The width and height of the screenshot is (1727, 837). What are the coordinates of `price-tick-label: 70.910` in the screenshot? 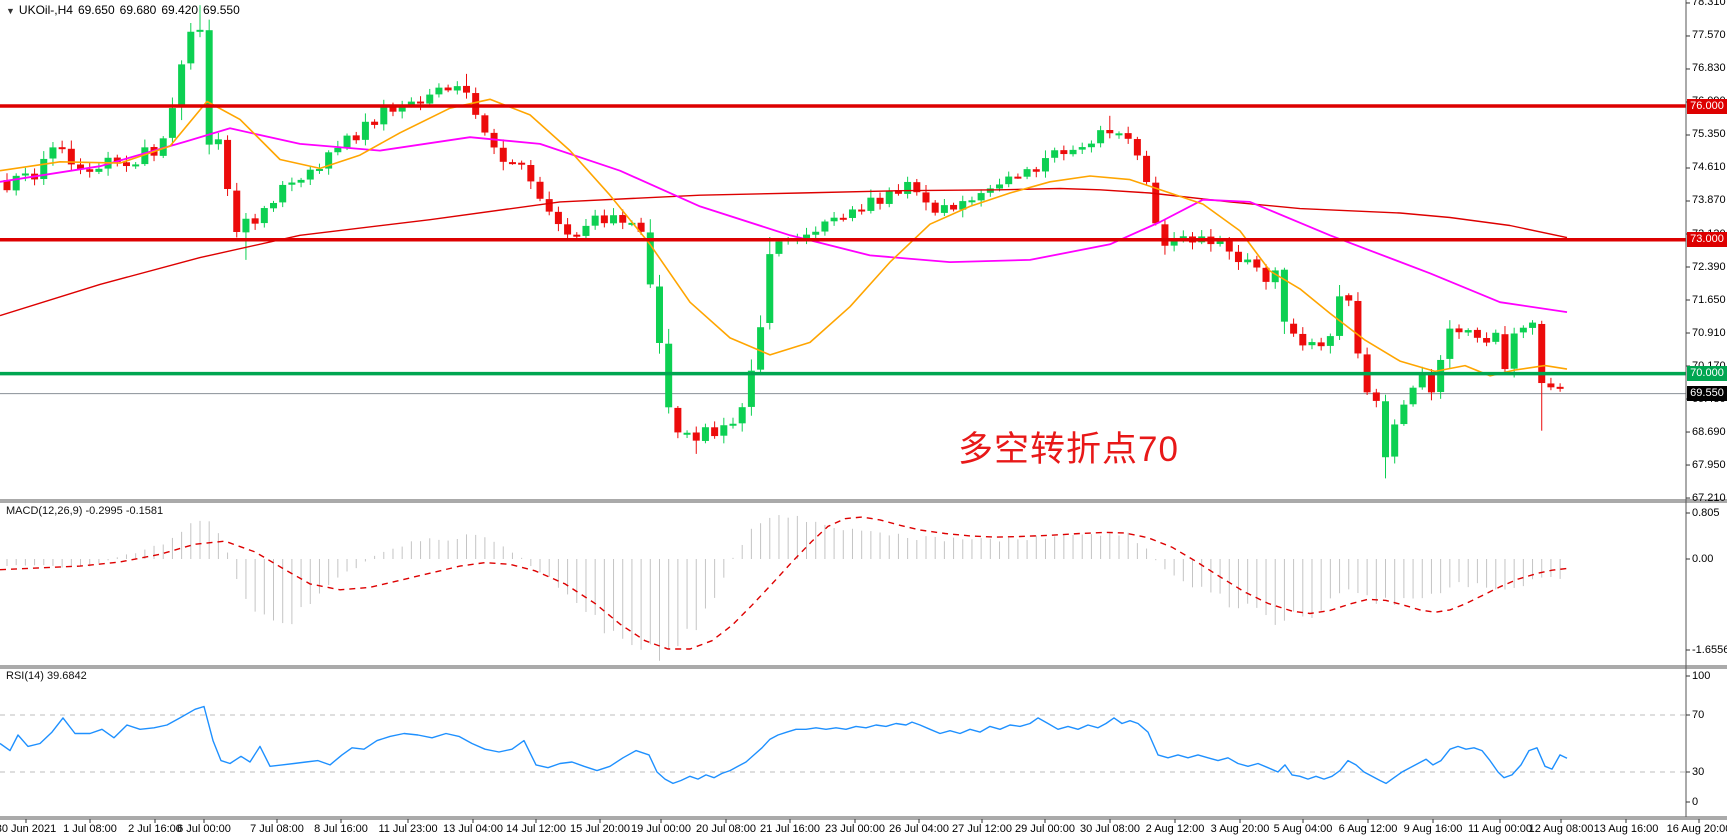 It's located at (1709, 332).